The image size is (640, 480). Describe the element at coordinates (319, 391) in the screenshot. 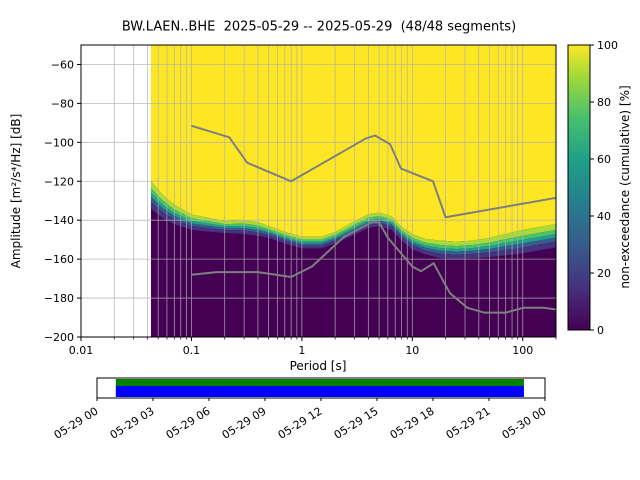

I see `coverage-data-bar` at that location.